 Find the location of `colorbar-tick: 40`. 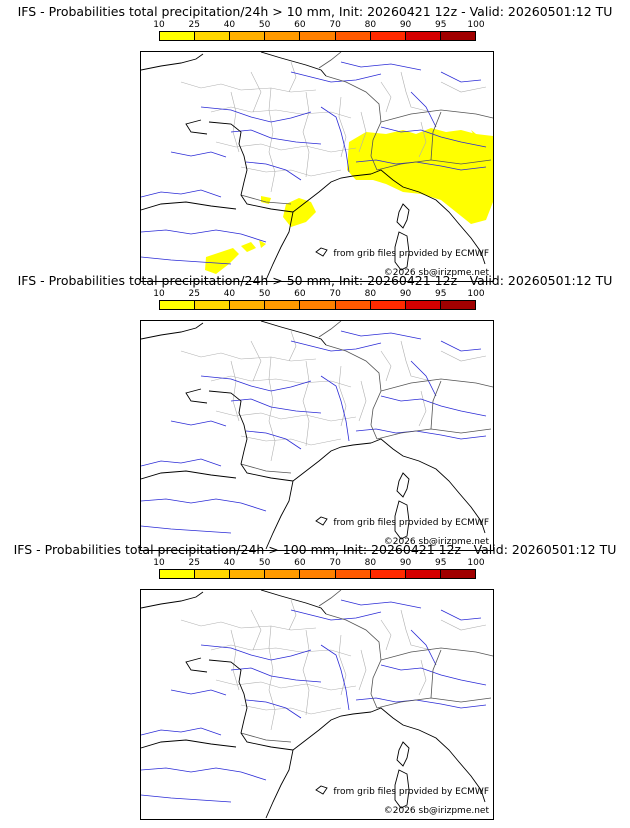

colorbar-tick: 40 is located at coordinates (229, 25).